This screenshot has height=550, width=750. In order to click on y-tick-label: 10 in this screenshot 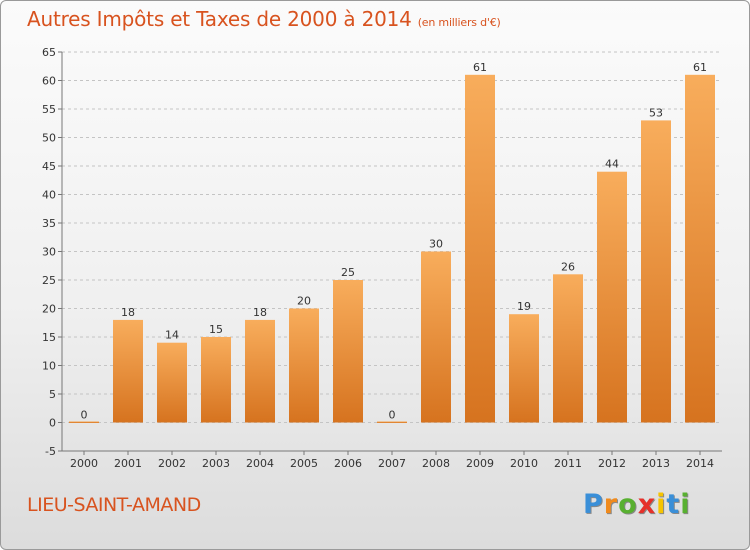, I will do `click(49, 366)`.